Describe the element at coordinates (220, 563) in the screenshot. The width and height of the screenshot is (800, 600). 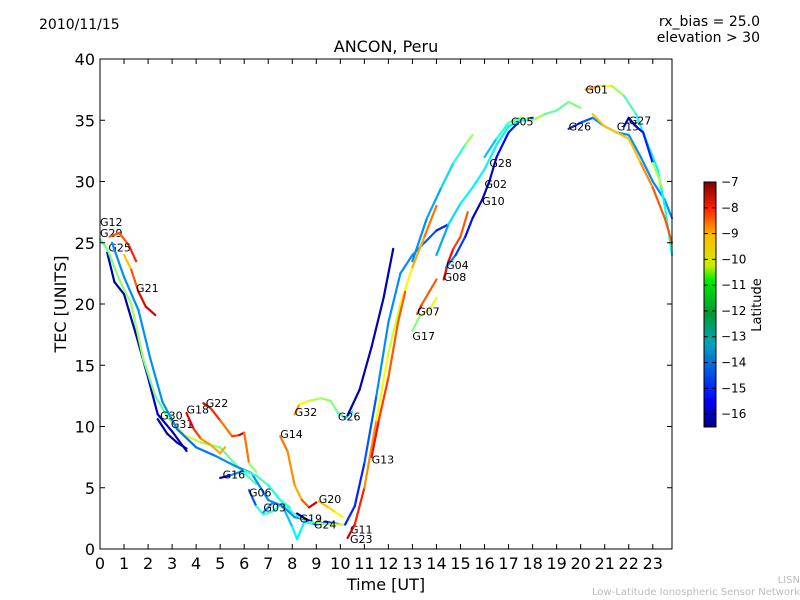
I see `x-tick-label: 5` at that location.